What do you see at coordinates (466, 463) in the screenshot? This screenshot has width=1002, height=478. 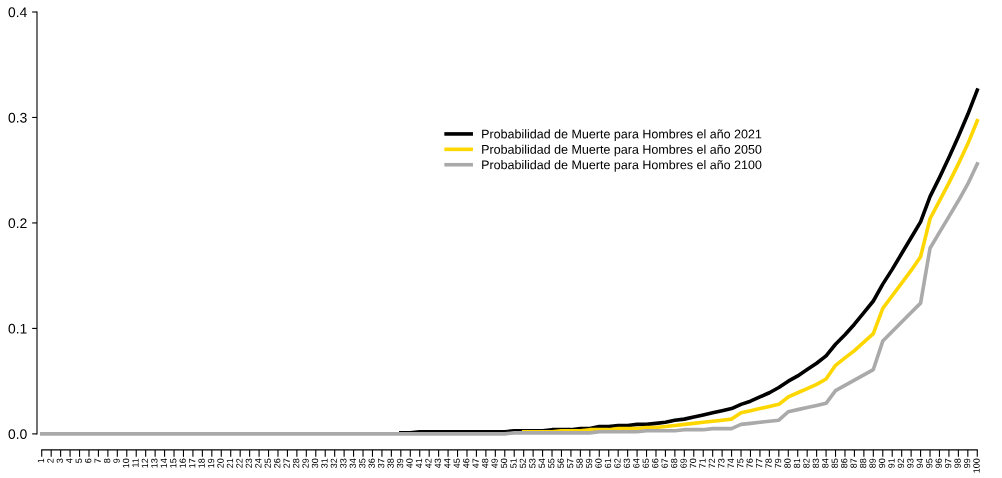 I see `x-tick-label: 46` at bounding box center [466, 463].